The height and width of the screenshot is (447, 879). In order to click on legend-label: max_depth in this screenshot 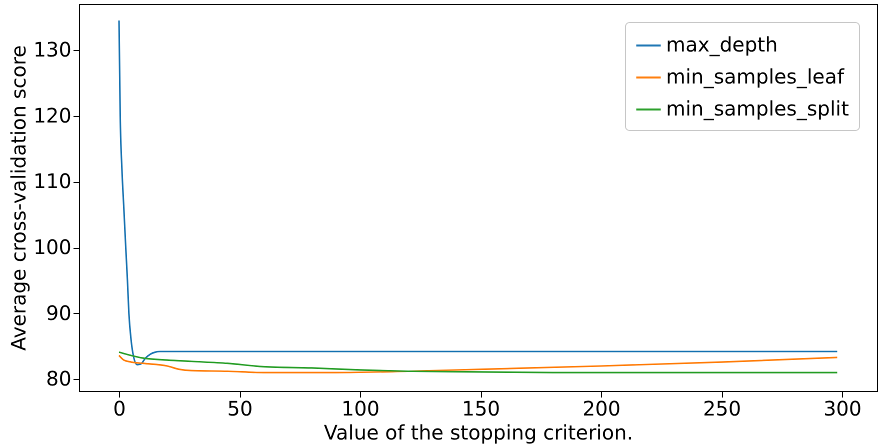, I will do `click(722, 44)`.